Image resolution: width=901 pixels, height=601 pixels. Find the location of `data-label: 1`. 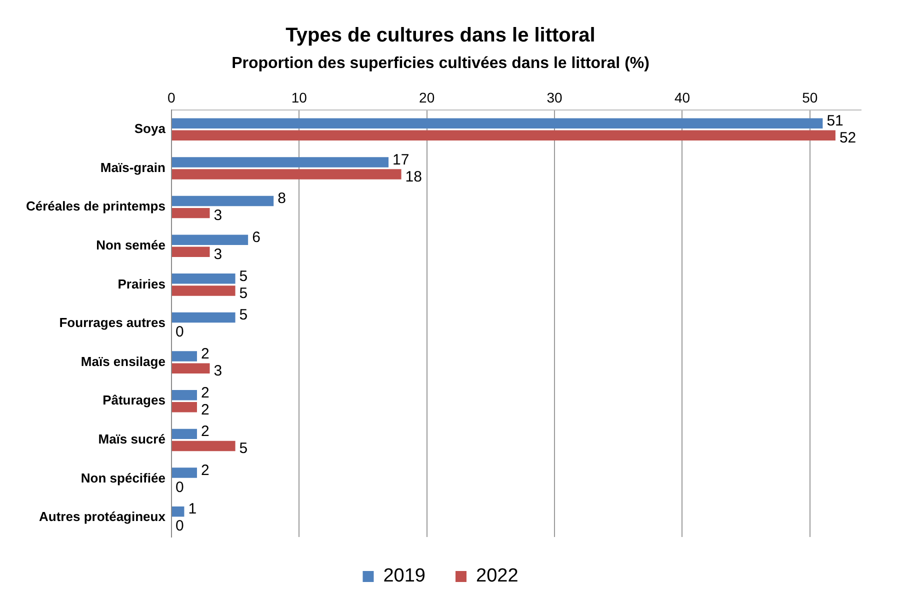

data-label: 1 is located at coordinates (192, 509).